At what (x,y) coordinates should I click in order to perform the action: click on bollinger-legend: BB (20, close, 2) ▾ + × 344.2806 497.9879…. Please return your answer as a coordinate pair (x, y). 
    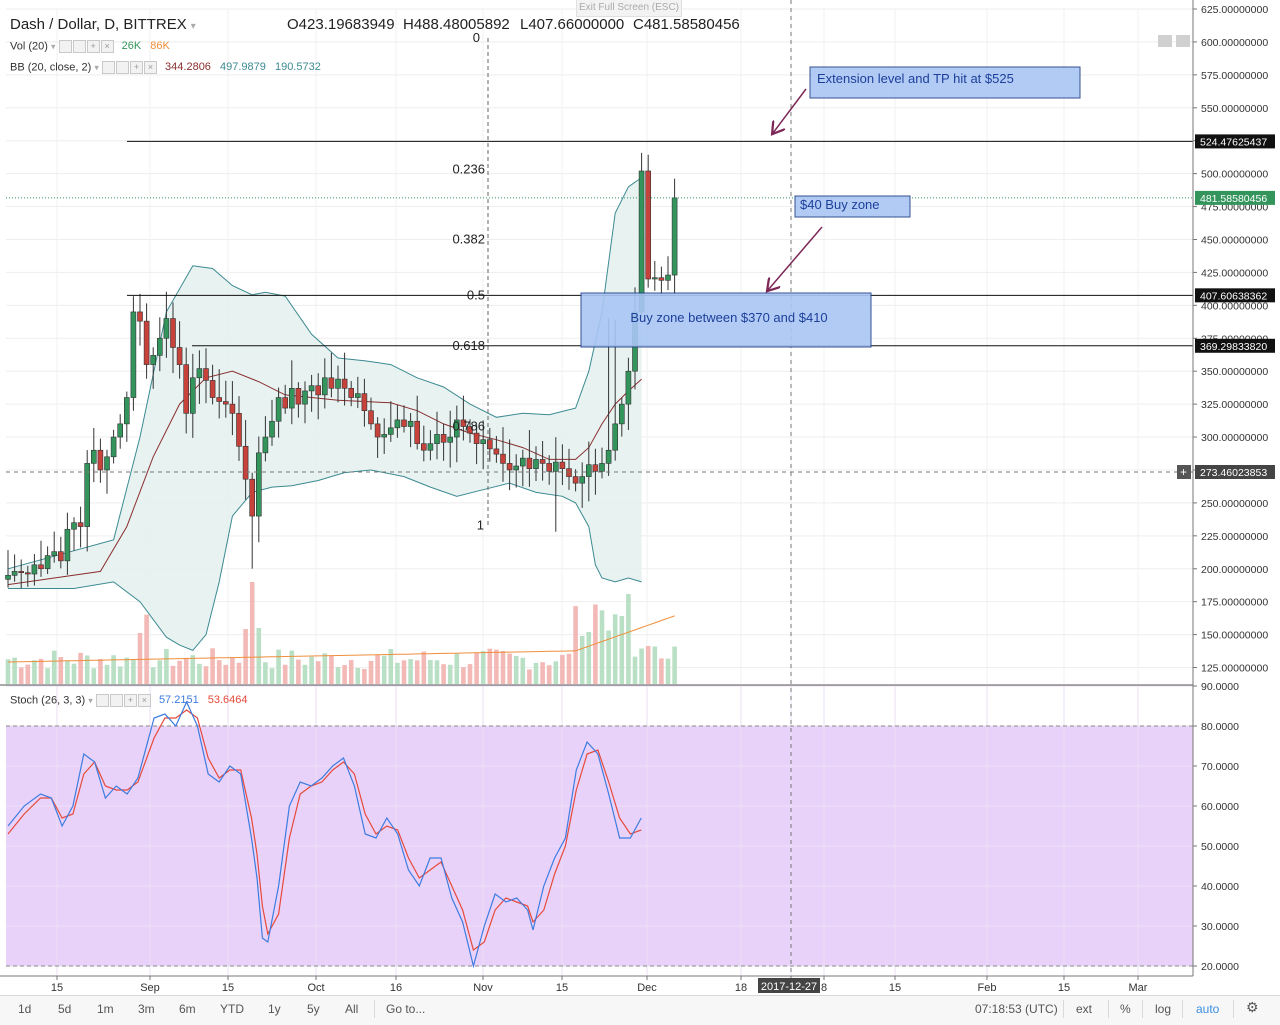
    Looking at the image, I should click on (165, 67).